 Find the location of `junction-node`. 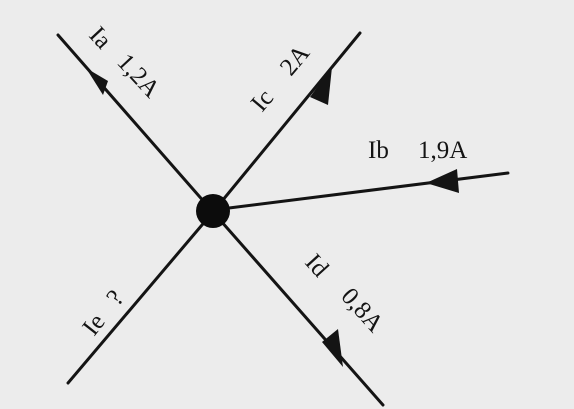

junction-node is located at coordinates (213, 211).